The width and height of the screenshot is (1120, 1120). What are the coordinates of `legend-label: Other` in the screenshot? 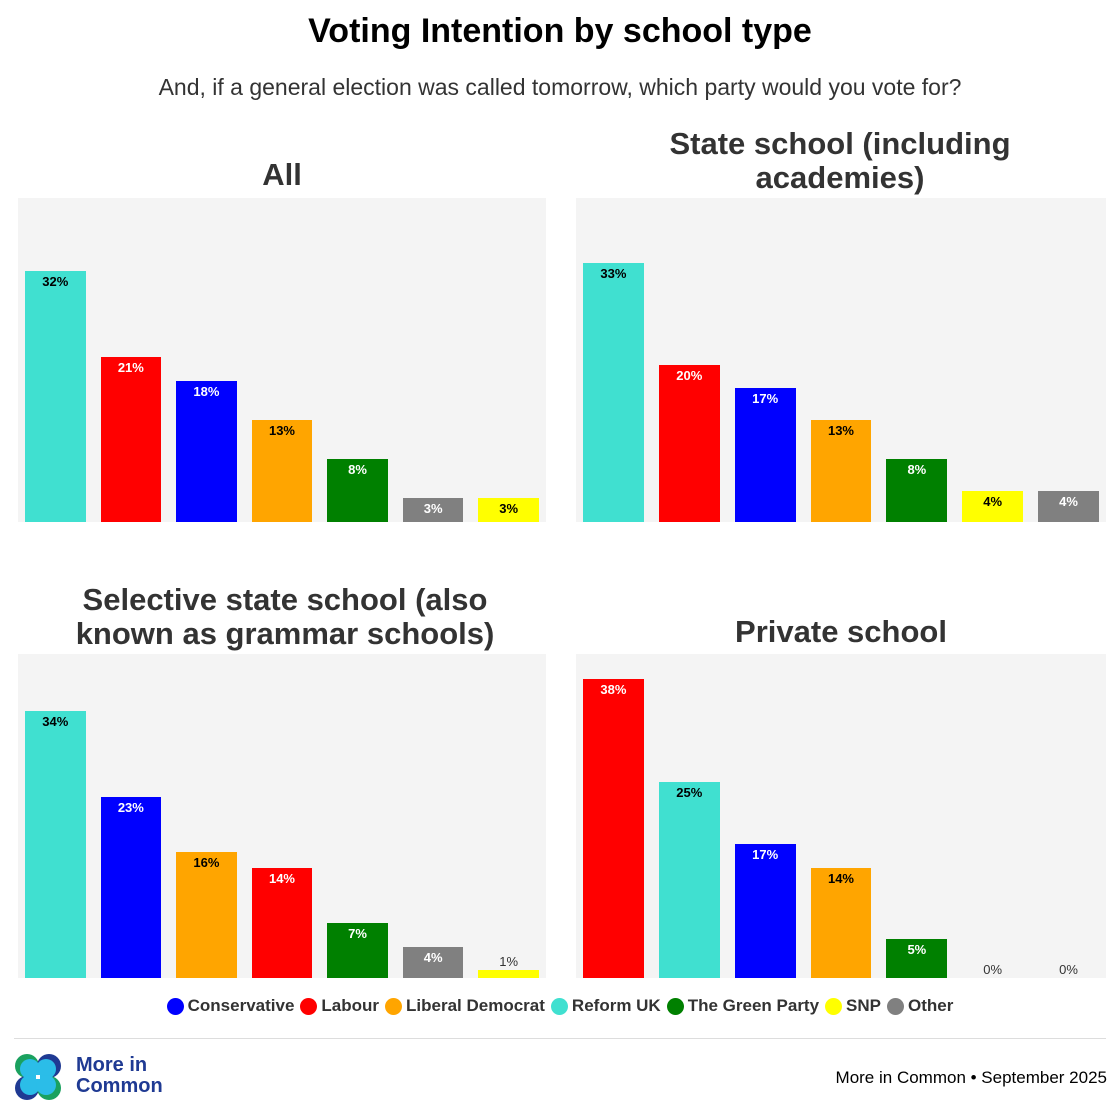 It's located at (931, 1005).